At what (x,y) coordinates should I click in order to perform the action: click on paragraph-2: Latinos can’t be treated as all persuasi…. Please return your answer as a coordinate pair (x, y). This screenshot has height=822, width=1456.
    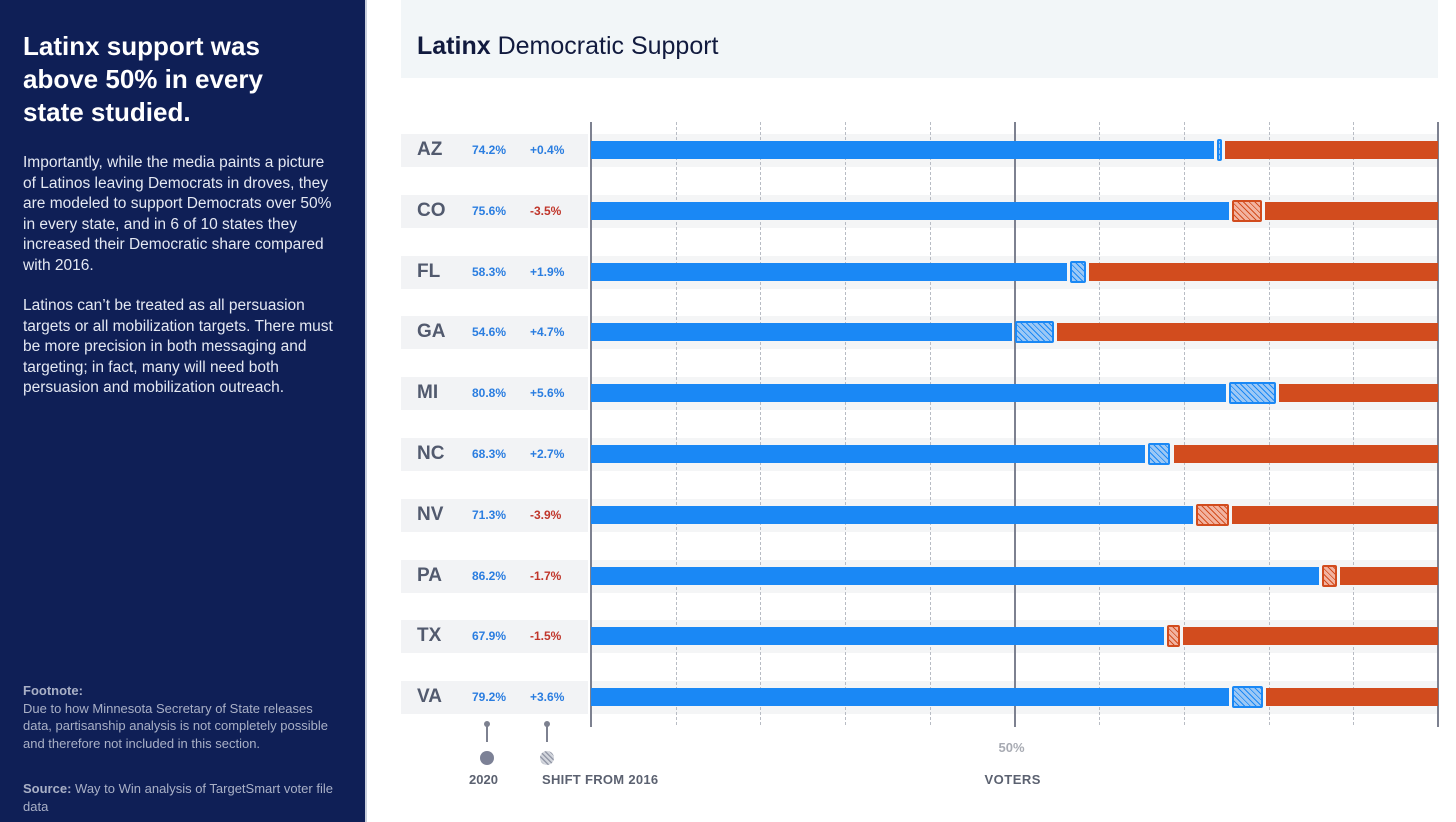
    Looking at the image, I should click on (178, 346).